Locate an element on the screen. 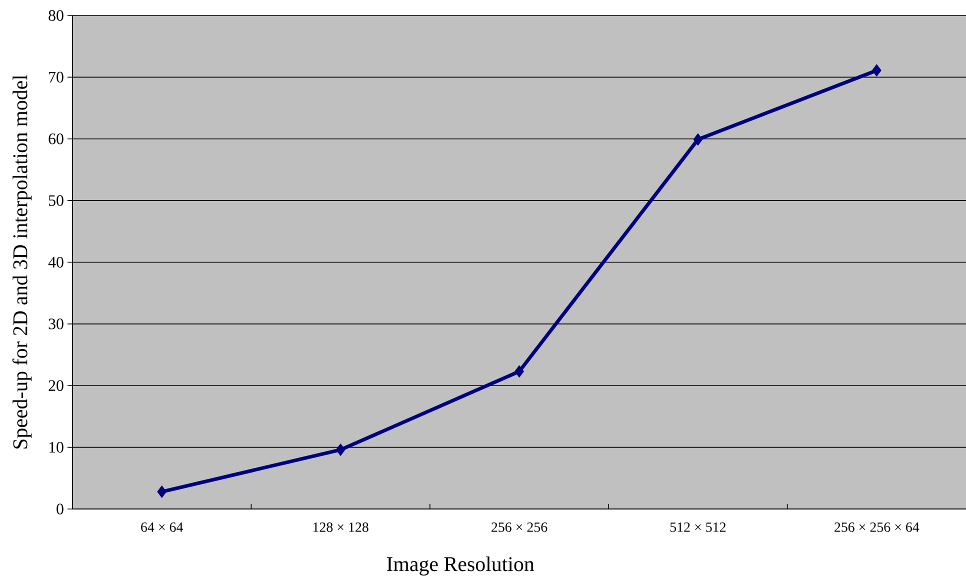 Image resolution: width=966 pixels, height=579 pixels. y-tick-label: 50 is located at coordinates (56, 200).